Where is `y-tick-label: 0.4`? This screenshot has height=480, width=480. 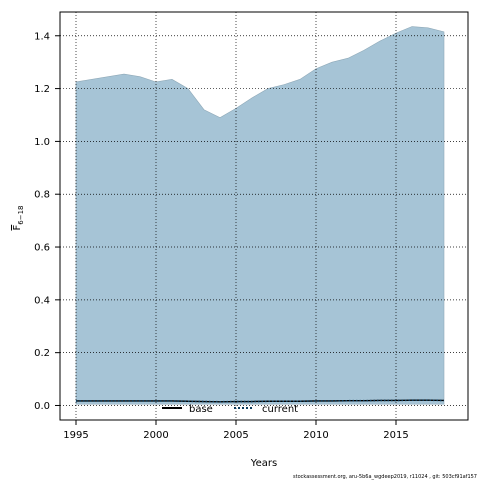
y-tick-label: 0.4 is located at coordinates (42, 300).